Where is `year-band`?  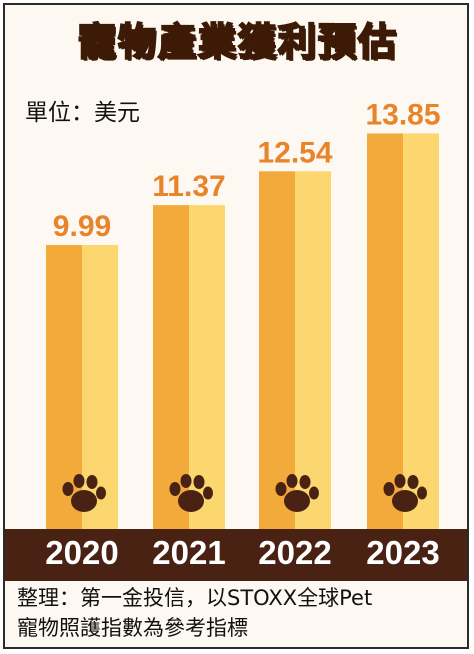 year-band is located at coordinates (236, 555).